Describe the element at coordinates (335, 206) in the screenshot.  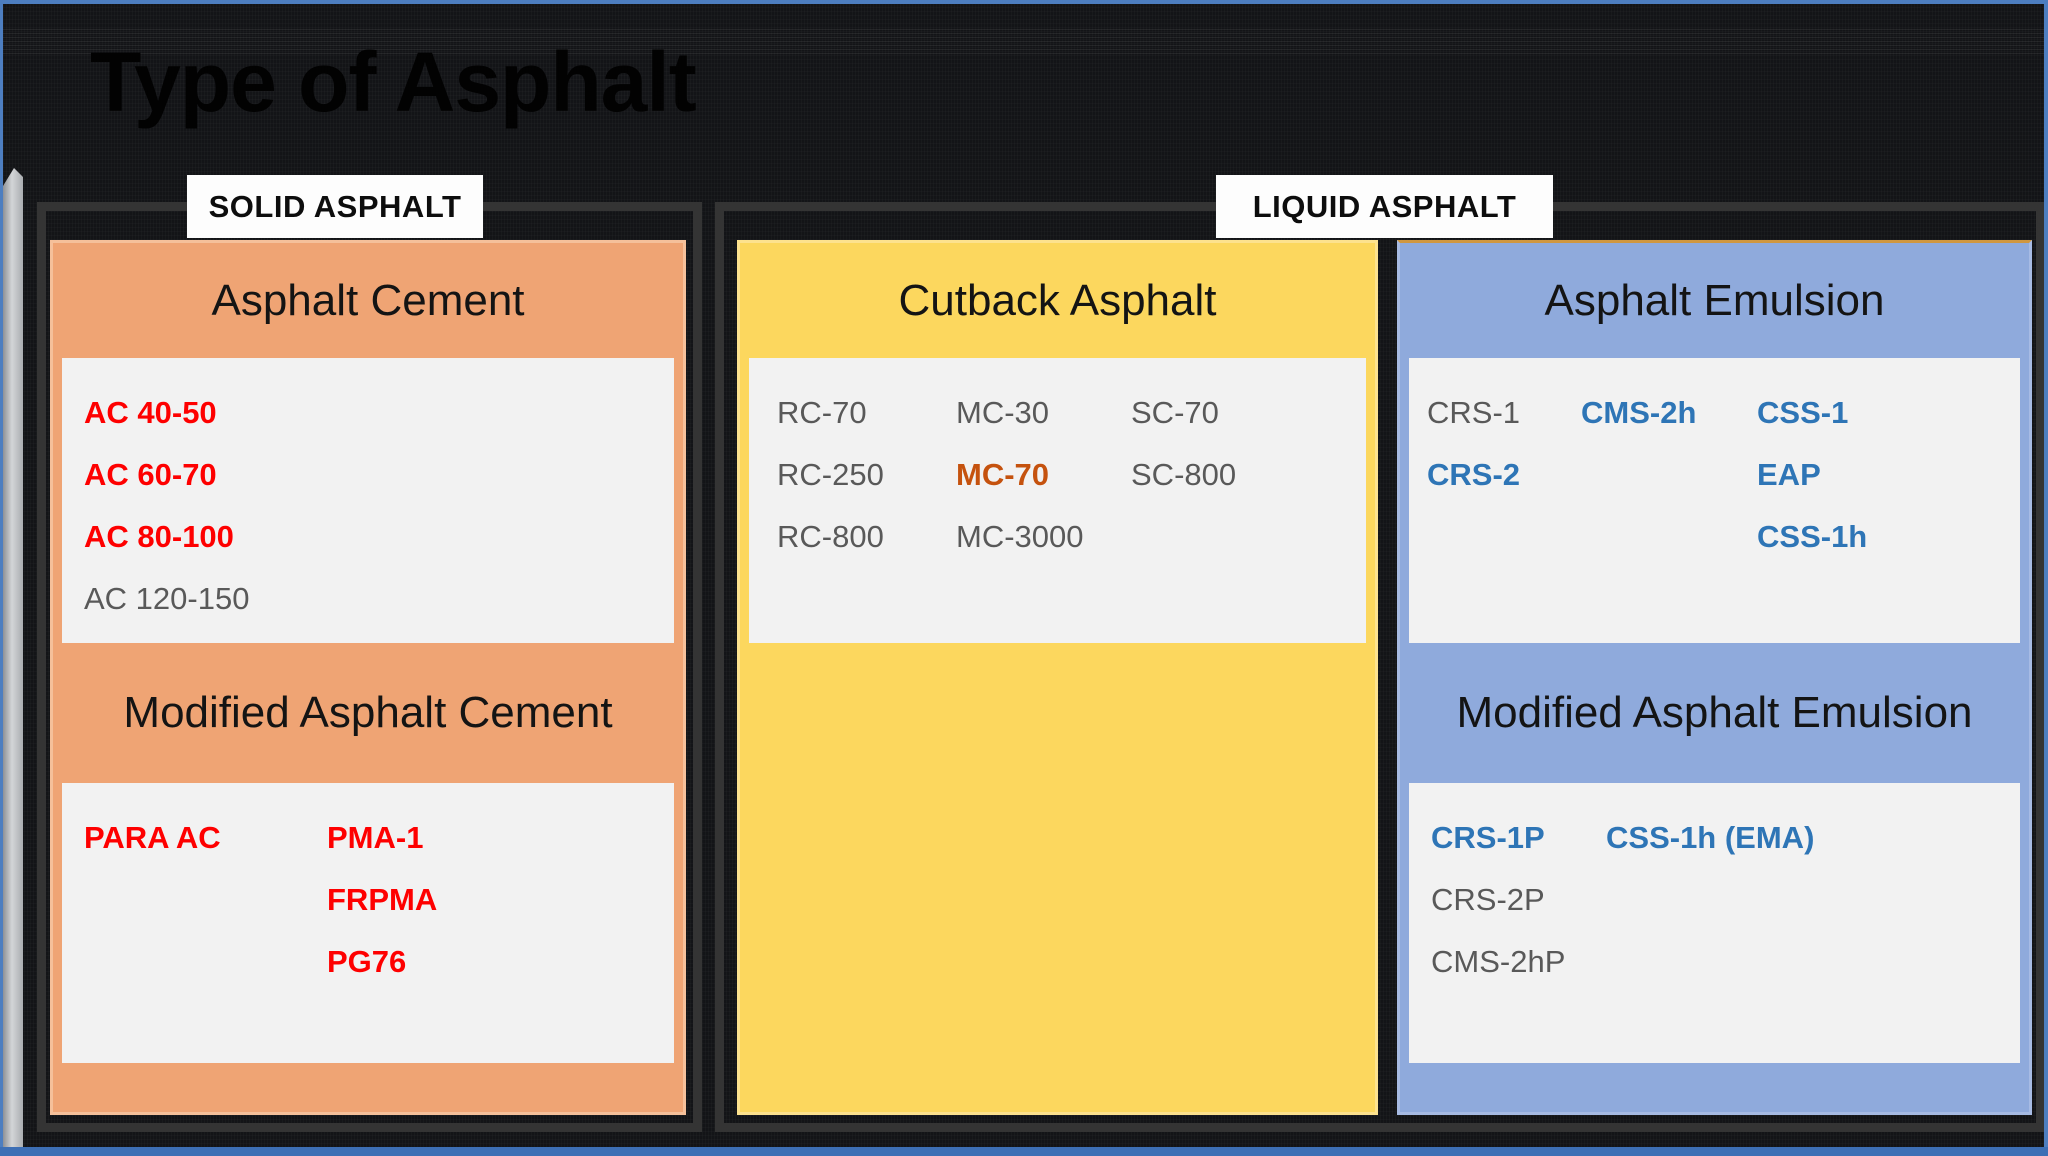
I see `solid-asphalt-label: SOLID ASPHALT` at that location.